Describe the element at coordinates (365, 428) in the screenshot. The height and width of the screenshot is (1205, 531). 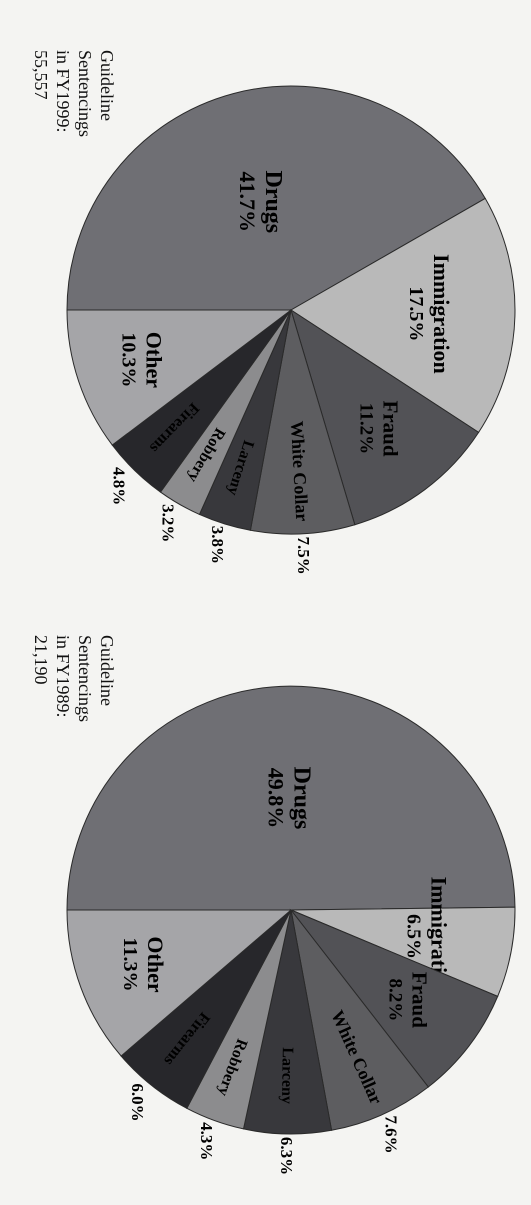
I see `svg-text: 11.2%` at that location.